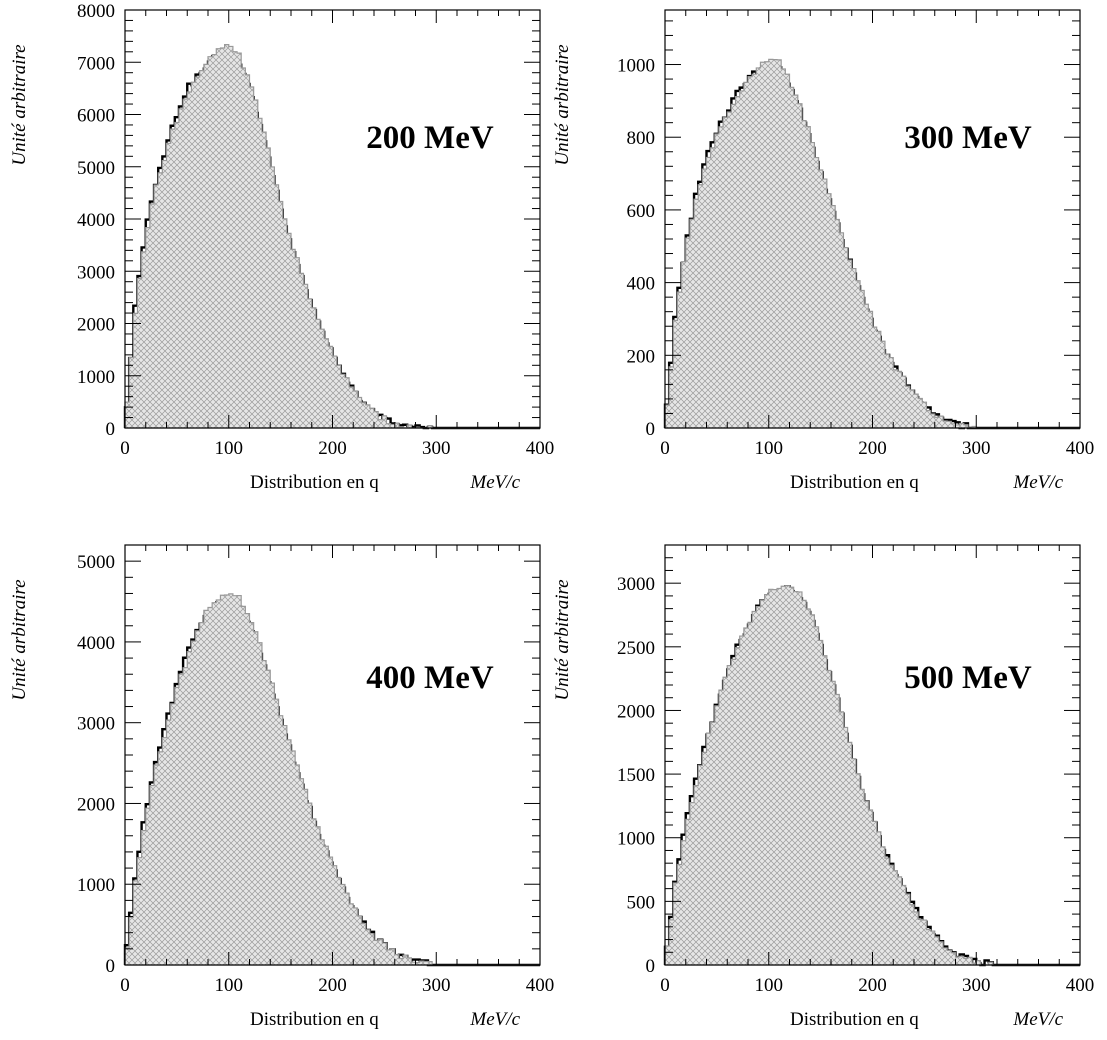 Image resolution: width=1107 pixels, height=1040 pixels. Describe the element at coordinates (96, 63) in the screenshot. I see `y-tick-label: 7000` at that location.